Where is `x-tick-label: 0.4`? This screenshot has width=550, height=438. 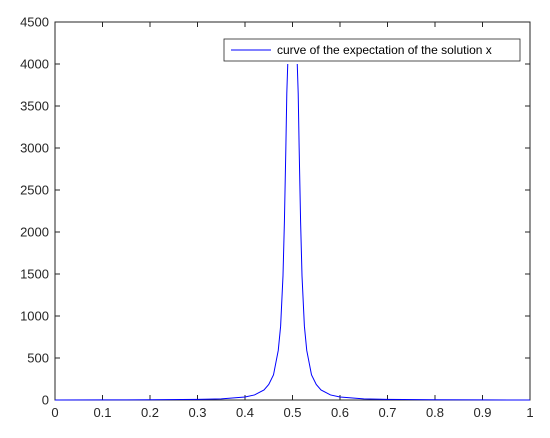 x-tick-label: 0.4 is located at coordinates (245, 412).